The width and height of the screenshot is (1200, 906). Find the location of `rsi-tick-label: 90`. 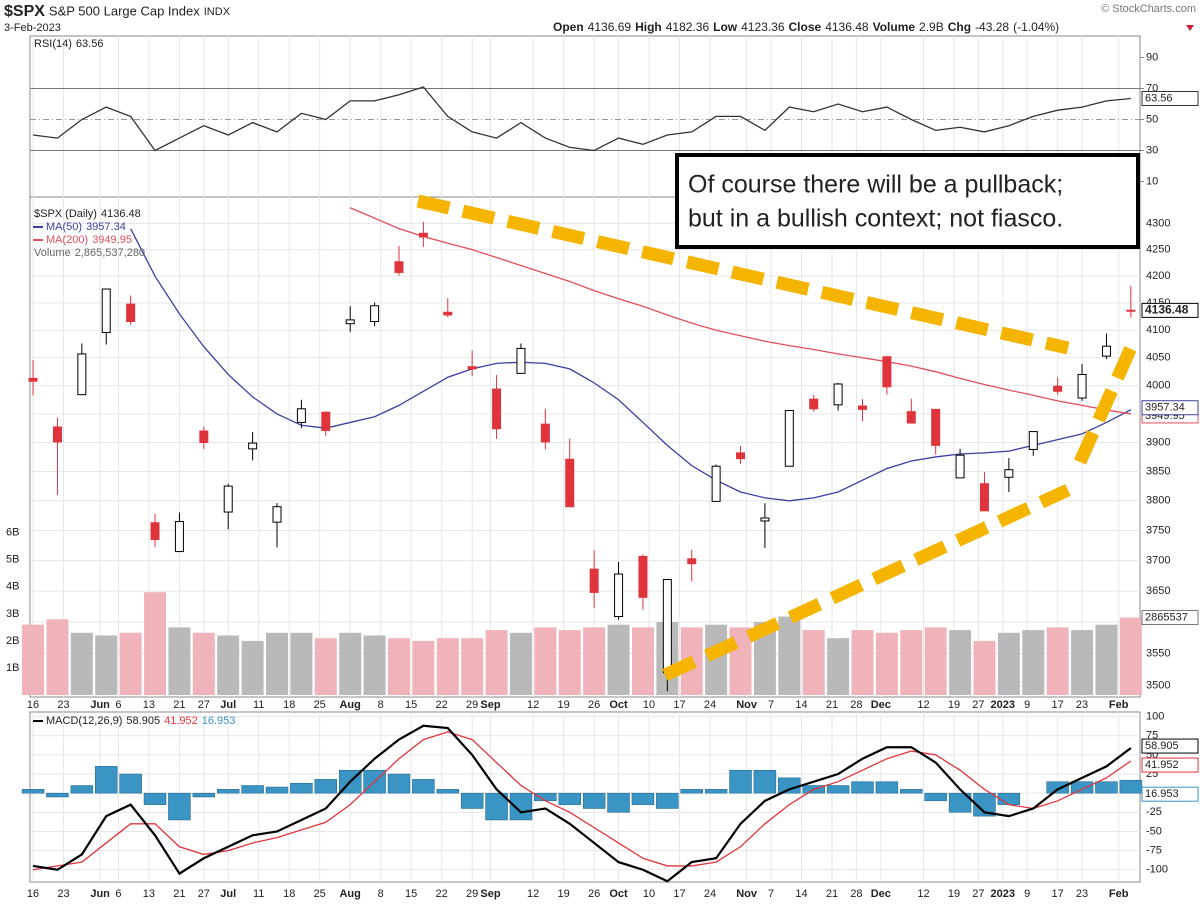

rsi-tick-label: 90 is located at coordinates (1152, 57).